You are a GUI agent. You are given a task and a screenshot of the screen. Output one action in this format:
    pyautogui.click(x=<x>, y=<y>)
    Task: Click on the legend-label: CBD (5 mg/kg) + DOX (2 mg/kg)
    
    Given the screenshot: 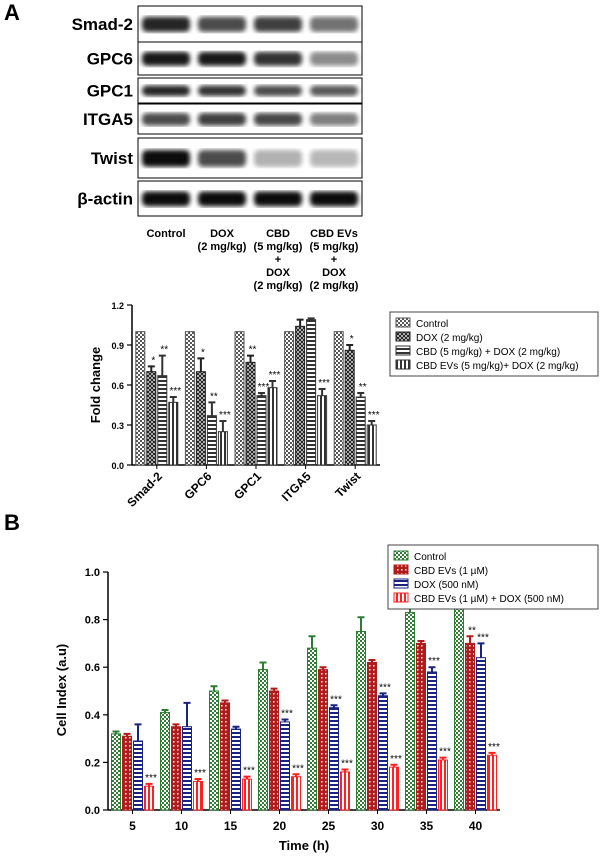 What is the action you would take?
    pyautogui.click(x=488, y=352)
    